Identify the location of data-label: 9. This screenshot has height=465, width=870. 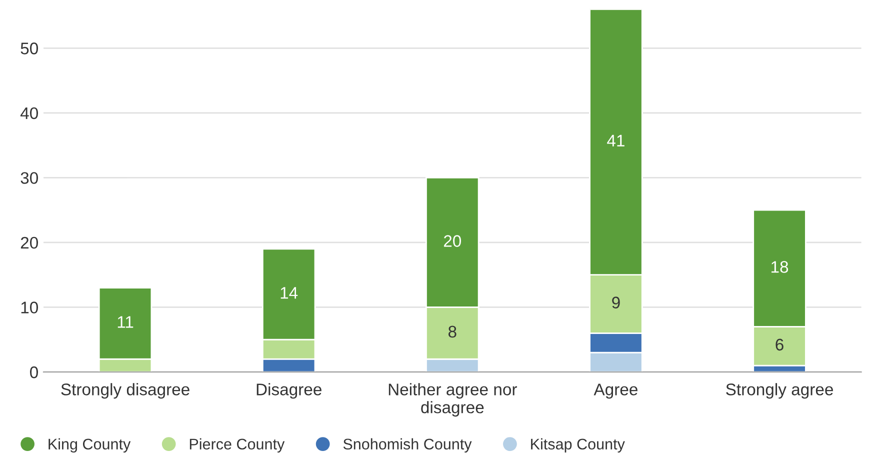
(616, 302).